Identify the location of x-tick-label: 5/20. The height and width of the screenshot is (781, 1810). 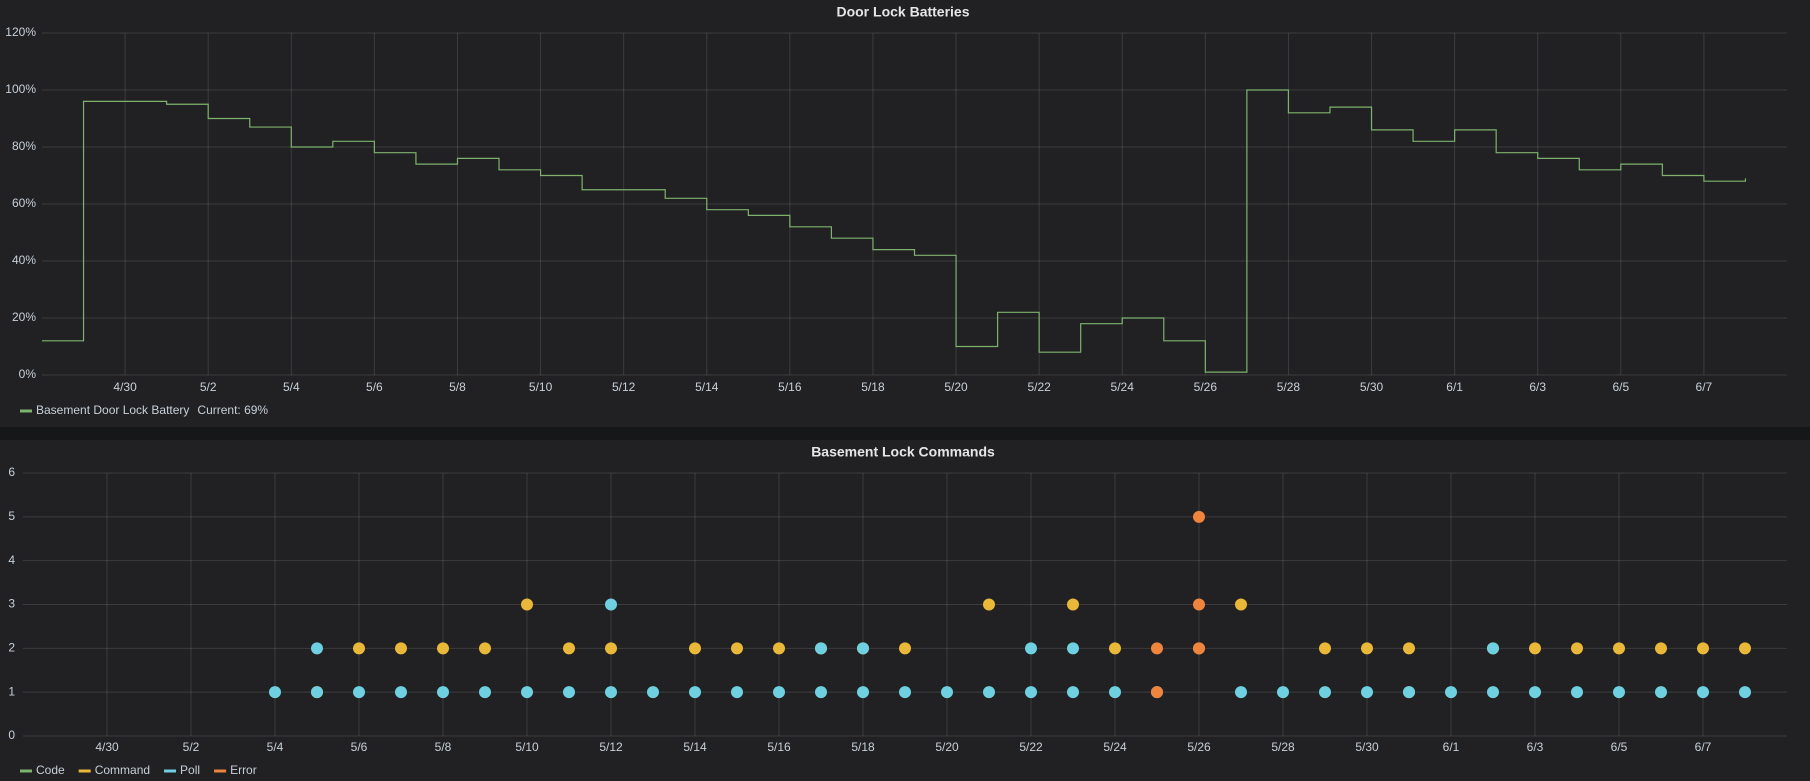
(956, 387).